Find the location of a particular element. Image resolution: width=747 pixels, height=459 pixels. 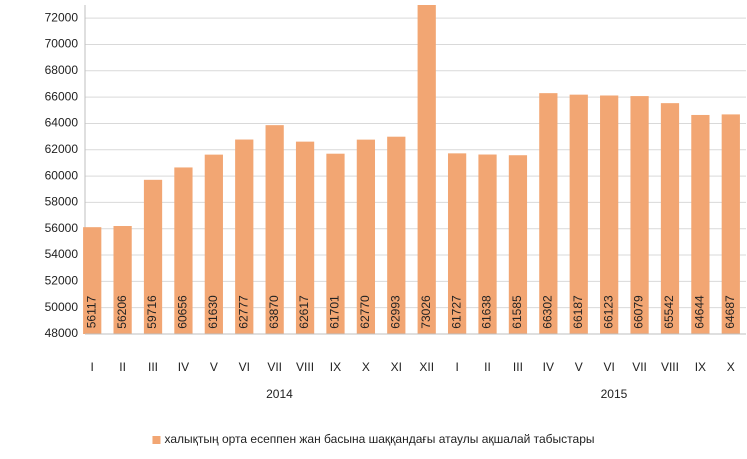

y-tick-label: 60000 is located at coordinates (62, 175).